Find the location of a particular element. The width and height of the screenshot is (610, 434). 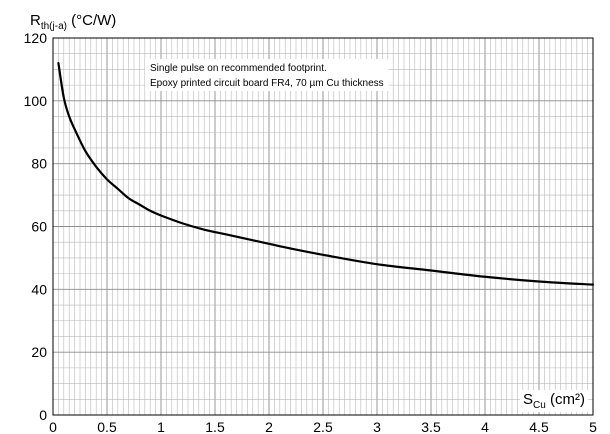

y-axis-title-subscript: th(j-a) is located at coordinates (54, 26).